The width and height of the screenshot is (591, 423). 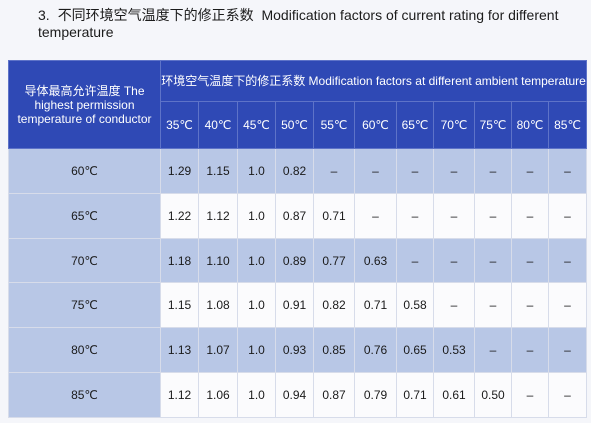 I want to click on factor-cell: 0.93, so click(x=294, y=350).